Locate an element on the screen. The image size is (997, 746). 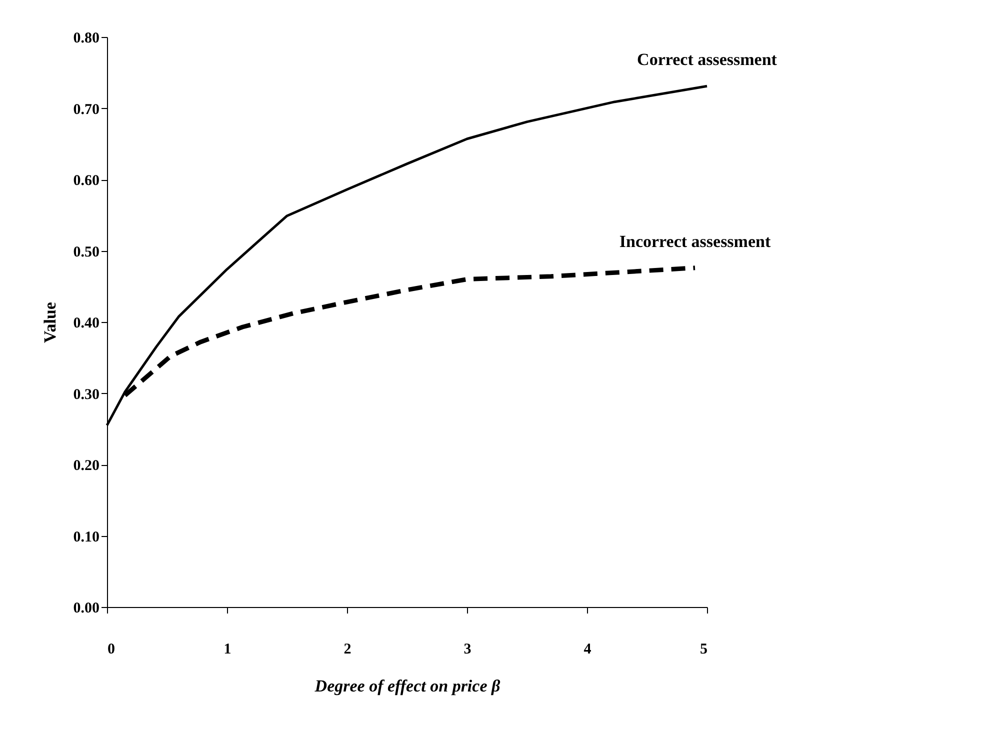
x-tick-label: 5 is located at coordinates (704, 650).